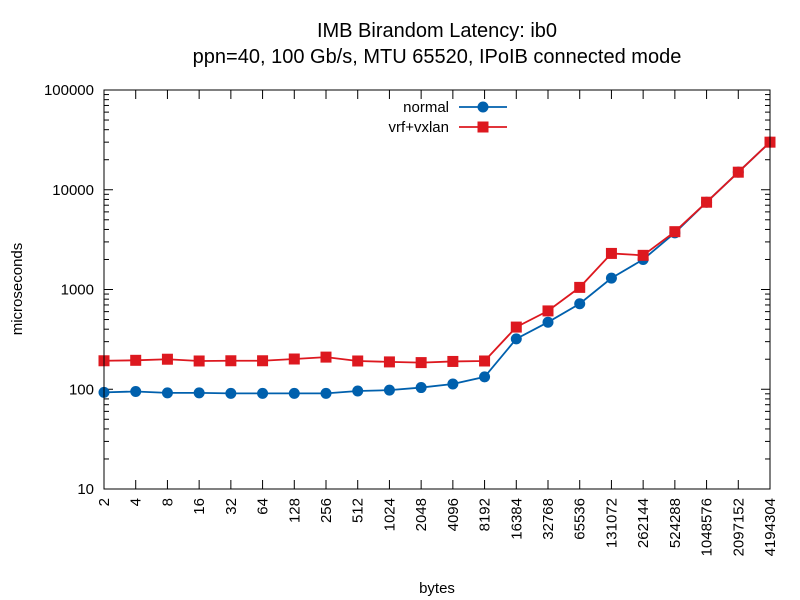 Image resolution: width=800 pixels, height=600 pixels. I want to click on x-tick-label: 16384, so click(516, 519).